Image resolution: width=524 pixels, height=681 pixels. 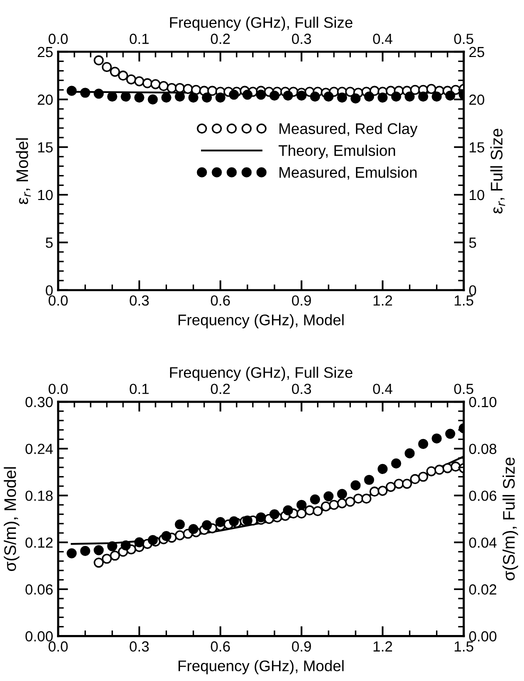 What do you see at coordinates (45, 147) in the screenshot?
I see `y-tick-label: 15` at bounding box center [45, 147].